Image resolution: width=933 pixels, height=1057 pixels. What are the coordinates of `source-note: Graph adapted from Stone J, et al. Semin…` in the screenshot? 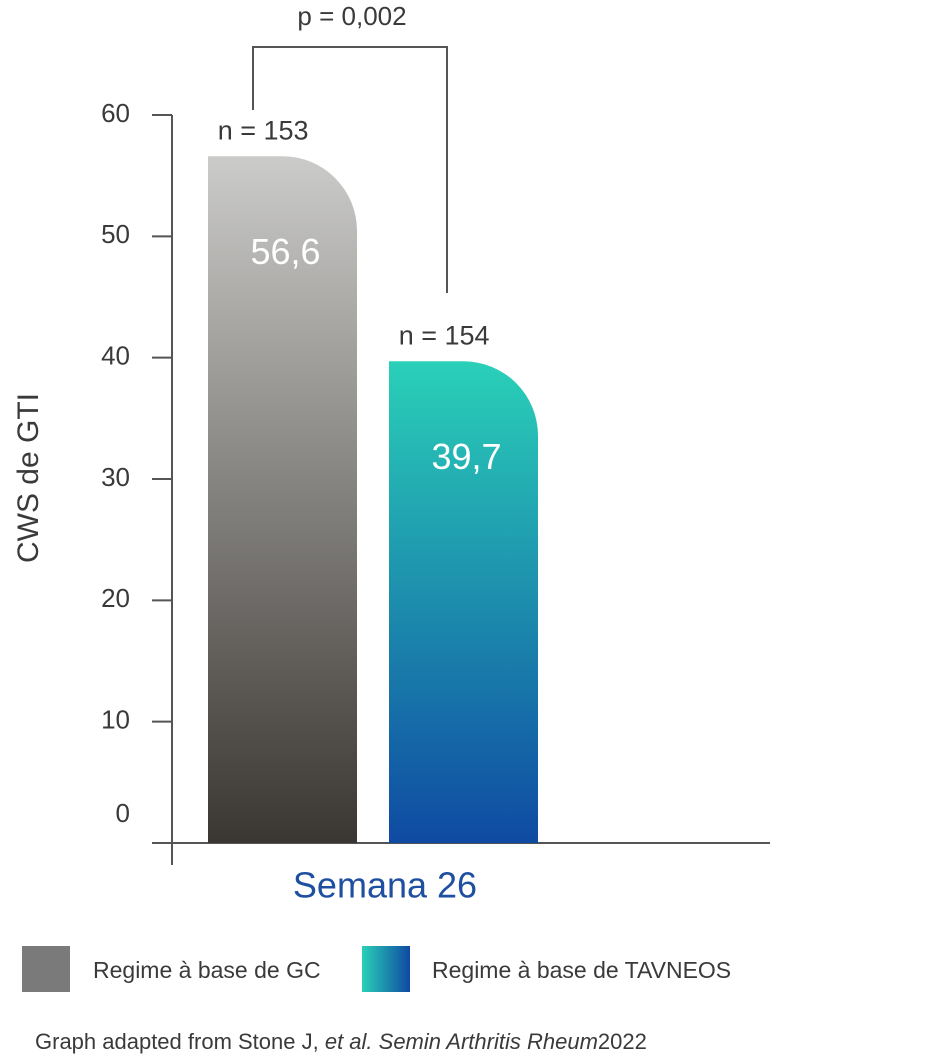 It's located at (341, 1041).